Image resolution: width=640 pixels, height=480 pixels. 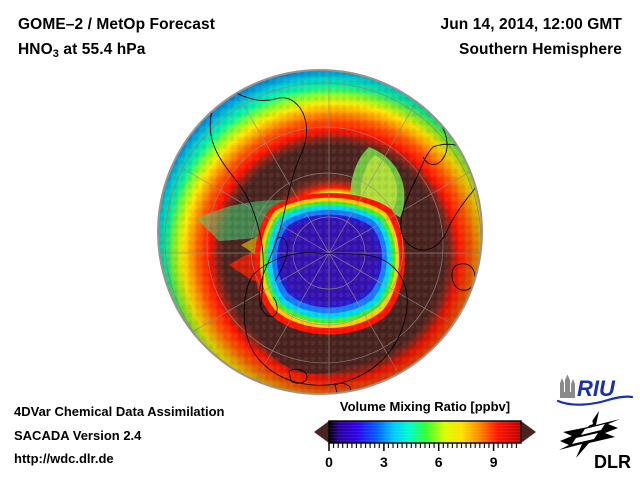 What do you see at coordinates (494, 462) in the screenshot?
I see `colorbar-tick-label: 9` at bounding box center [494, 462].